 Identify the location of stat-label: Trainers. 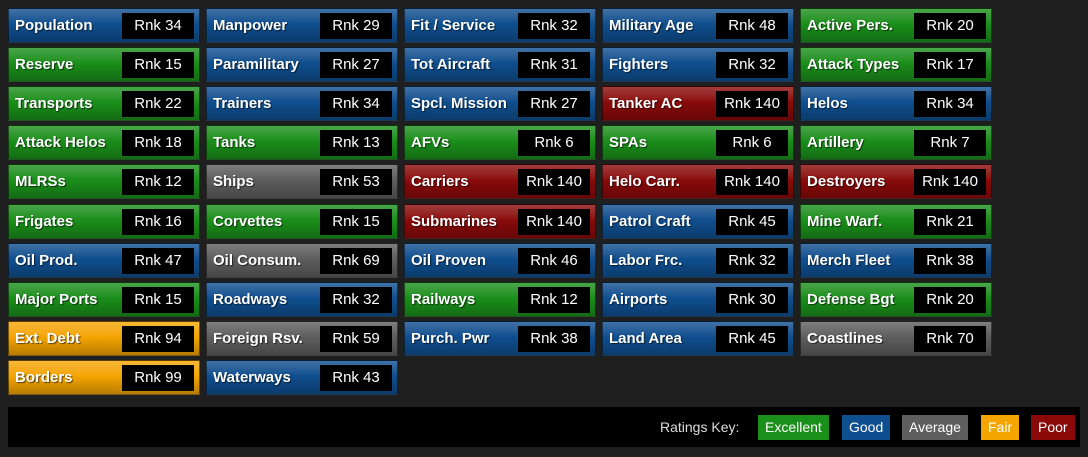
(242, 104).